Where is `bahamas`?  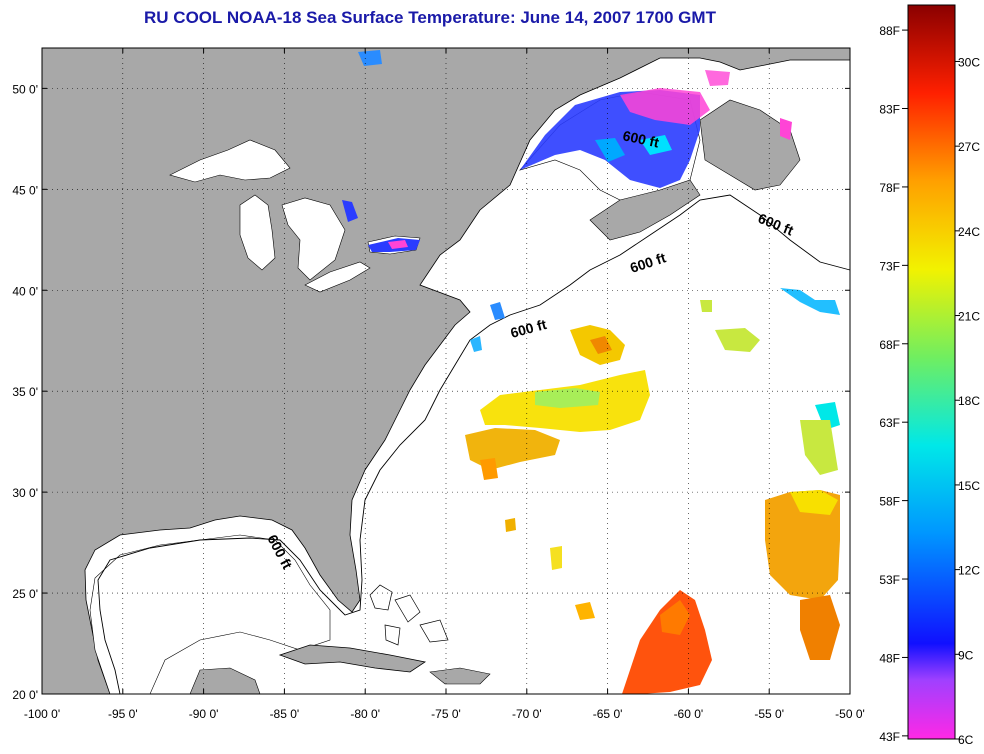
bahamas is located at coordinates (409, 615).